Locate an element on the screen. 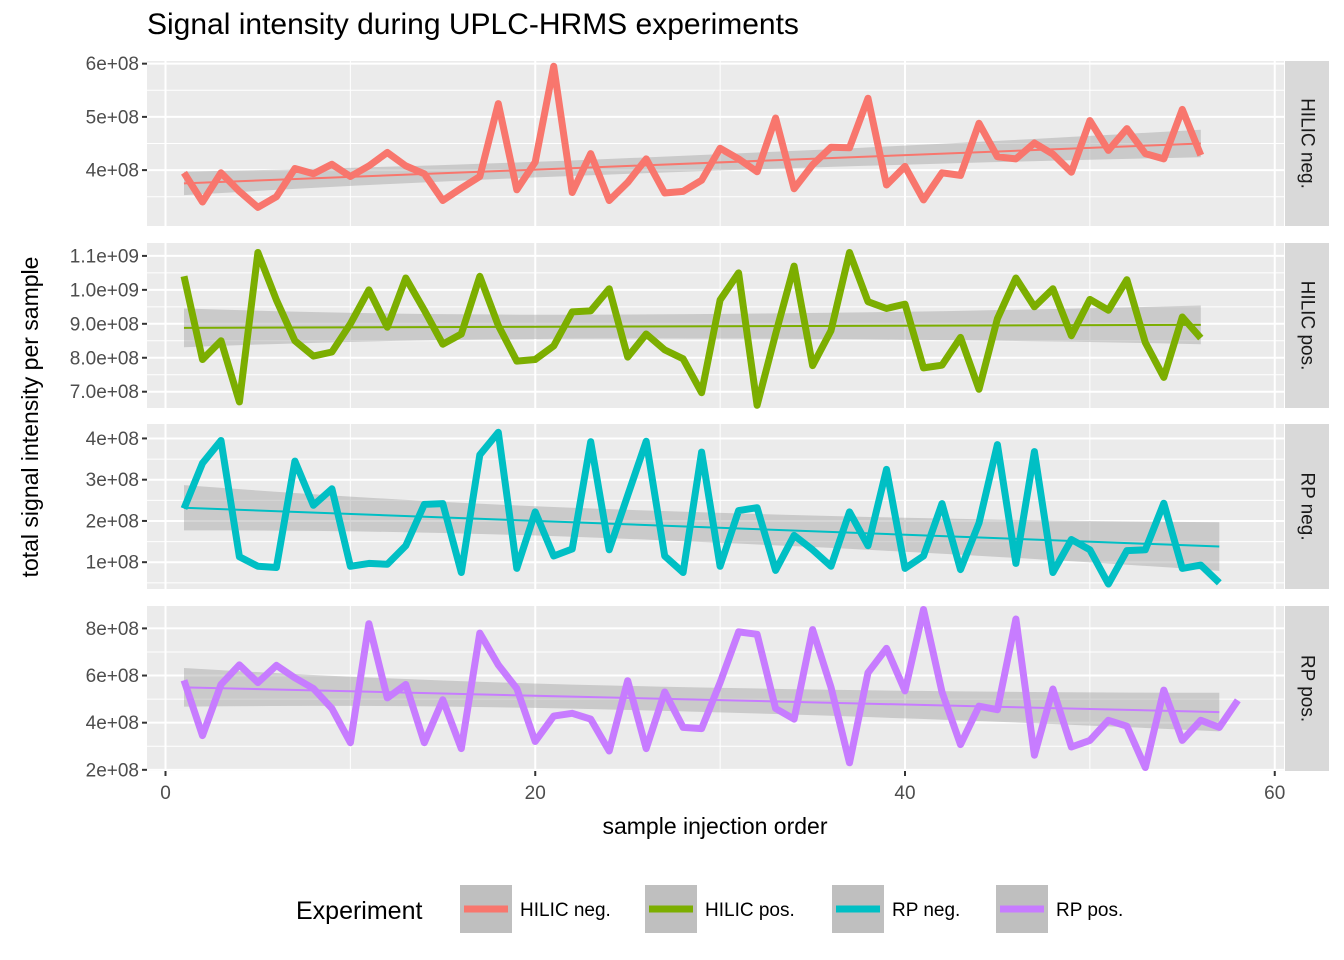  facet-strip-label: RP pos. is located at coordinates (1307, 688).